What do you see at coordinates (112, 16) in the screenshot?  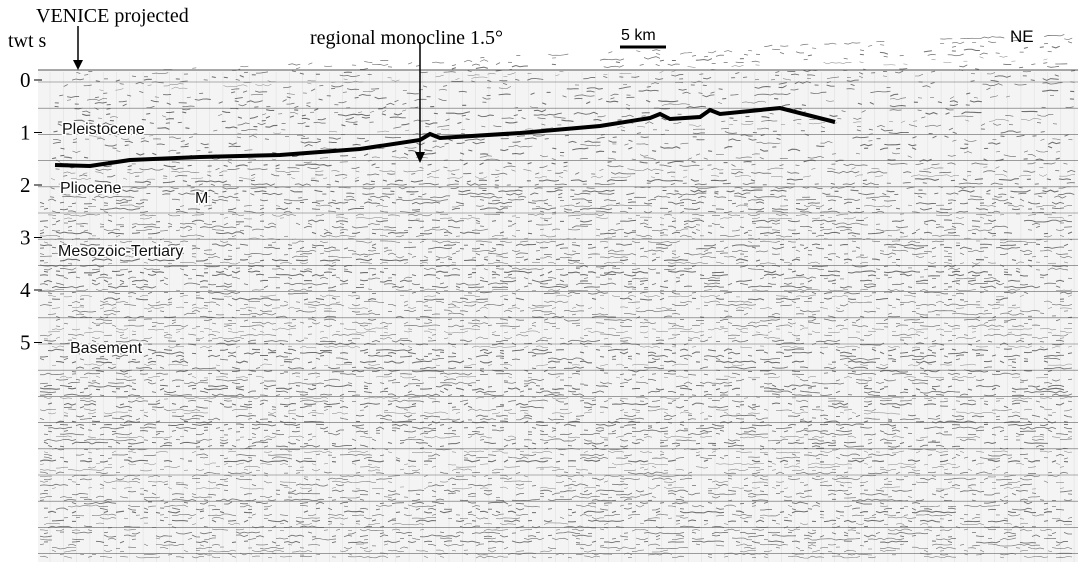 I see `well-label: VENICE projected` at bounding box center [112, 16].